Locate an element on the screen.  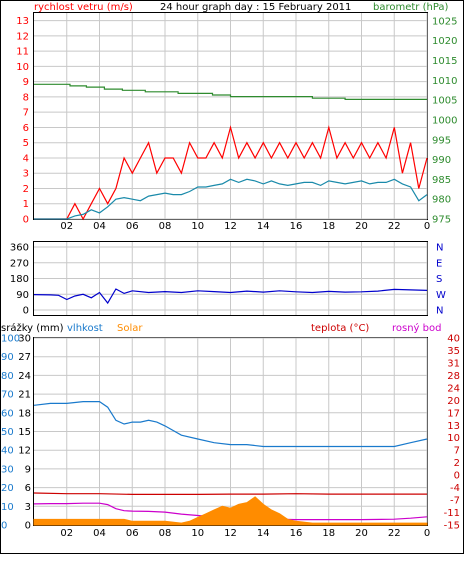
humidity-tick: 0 is located at coordinates (4, 526).